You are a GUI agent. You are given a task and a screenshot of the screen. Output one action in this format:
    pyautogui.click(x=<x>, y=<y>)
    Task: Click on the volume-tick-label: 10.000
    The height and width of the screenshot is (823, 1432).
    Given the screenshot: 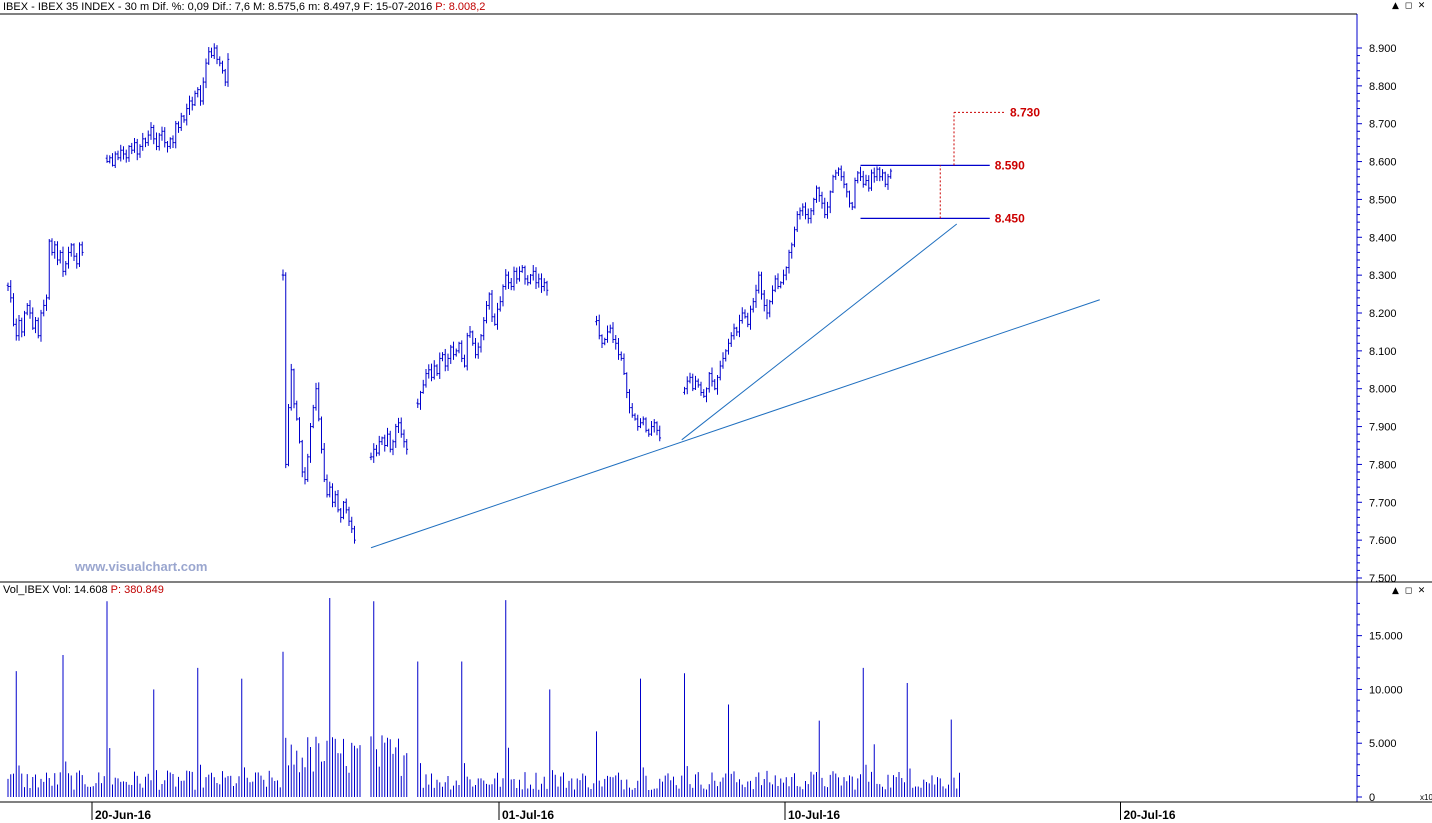 What is the action you would take?
    pyautogui.click(x=1386, y=690)
    